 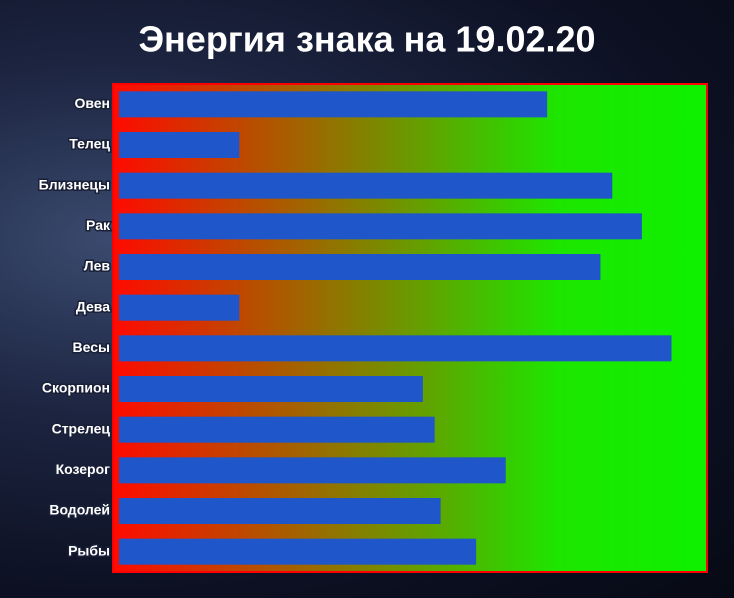 What do you see at coordinates (98, 225) in the screenshot?
I see `y-tick-label: Рак` at bounding box center [98, 225].